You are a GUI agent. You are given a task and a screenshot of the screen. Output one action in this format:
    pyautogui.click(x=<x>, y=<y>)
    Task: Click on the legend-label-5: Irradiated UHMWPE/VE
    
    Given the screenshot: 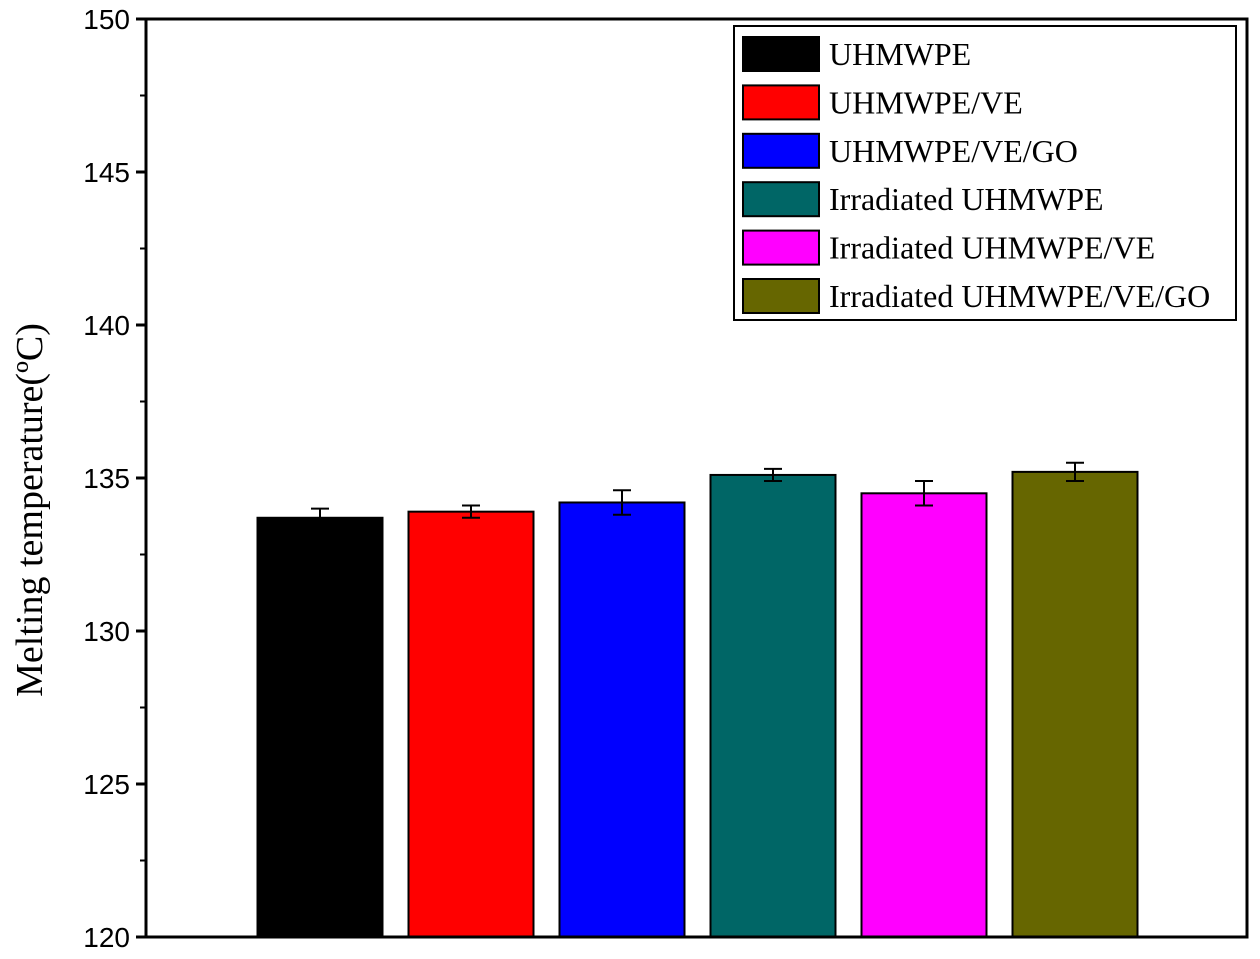 What is the action you would take?
    pyautogui.click(x=992, y=248)
    